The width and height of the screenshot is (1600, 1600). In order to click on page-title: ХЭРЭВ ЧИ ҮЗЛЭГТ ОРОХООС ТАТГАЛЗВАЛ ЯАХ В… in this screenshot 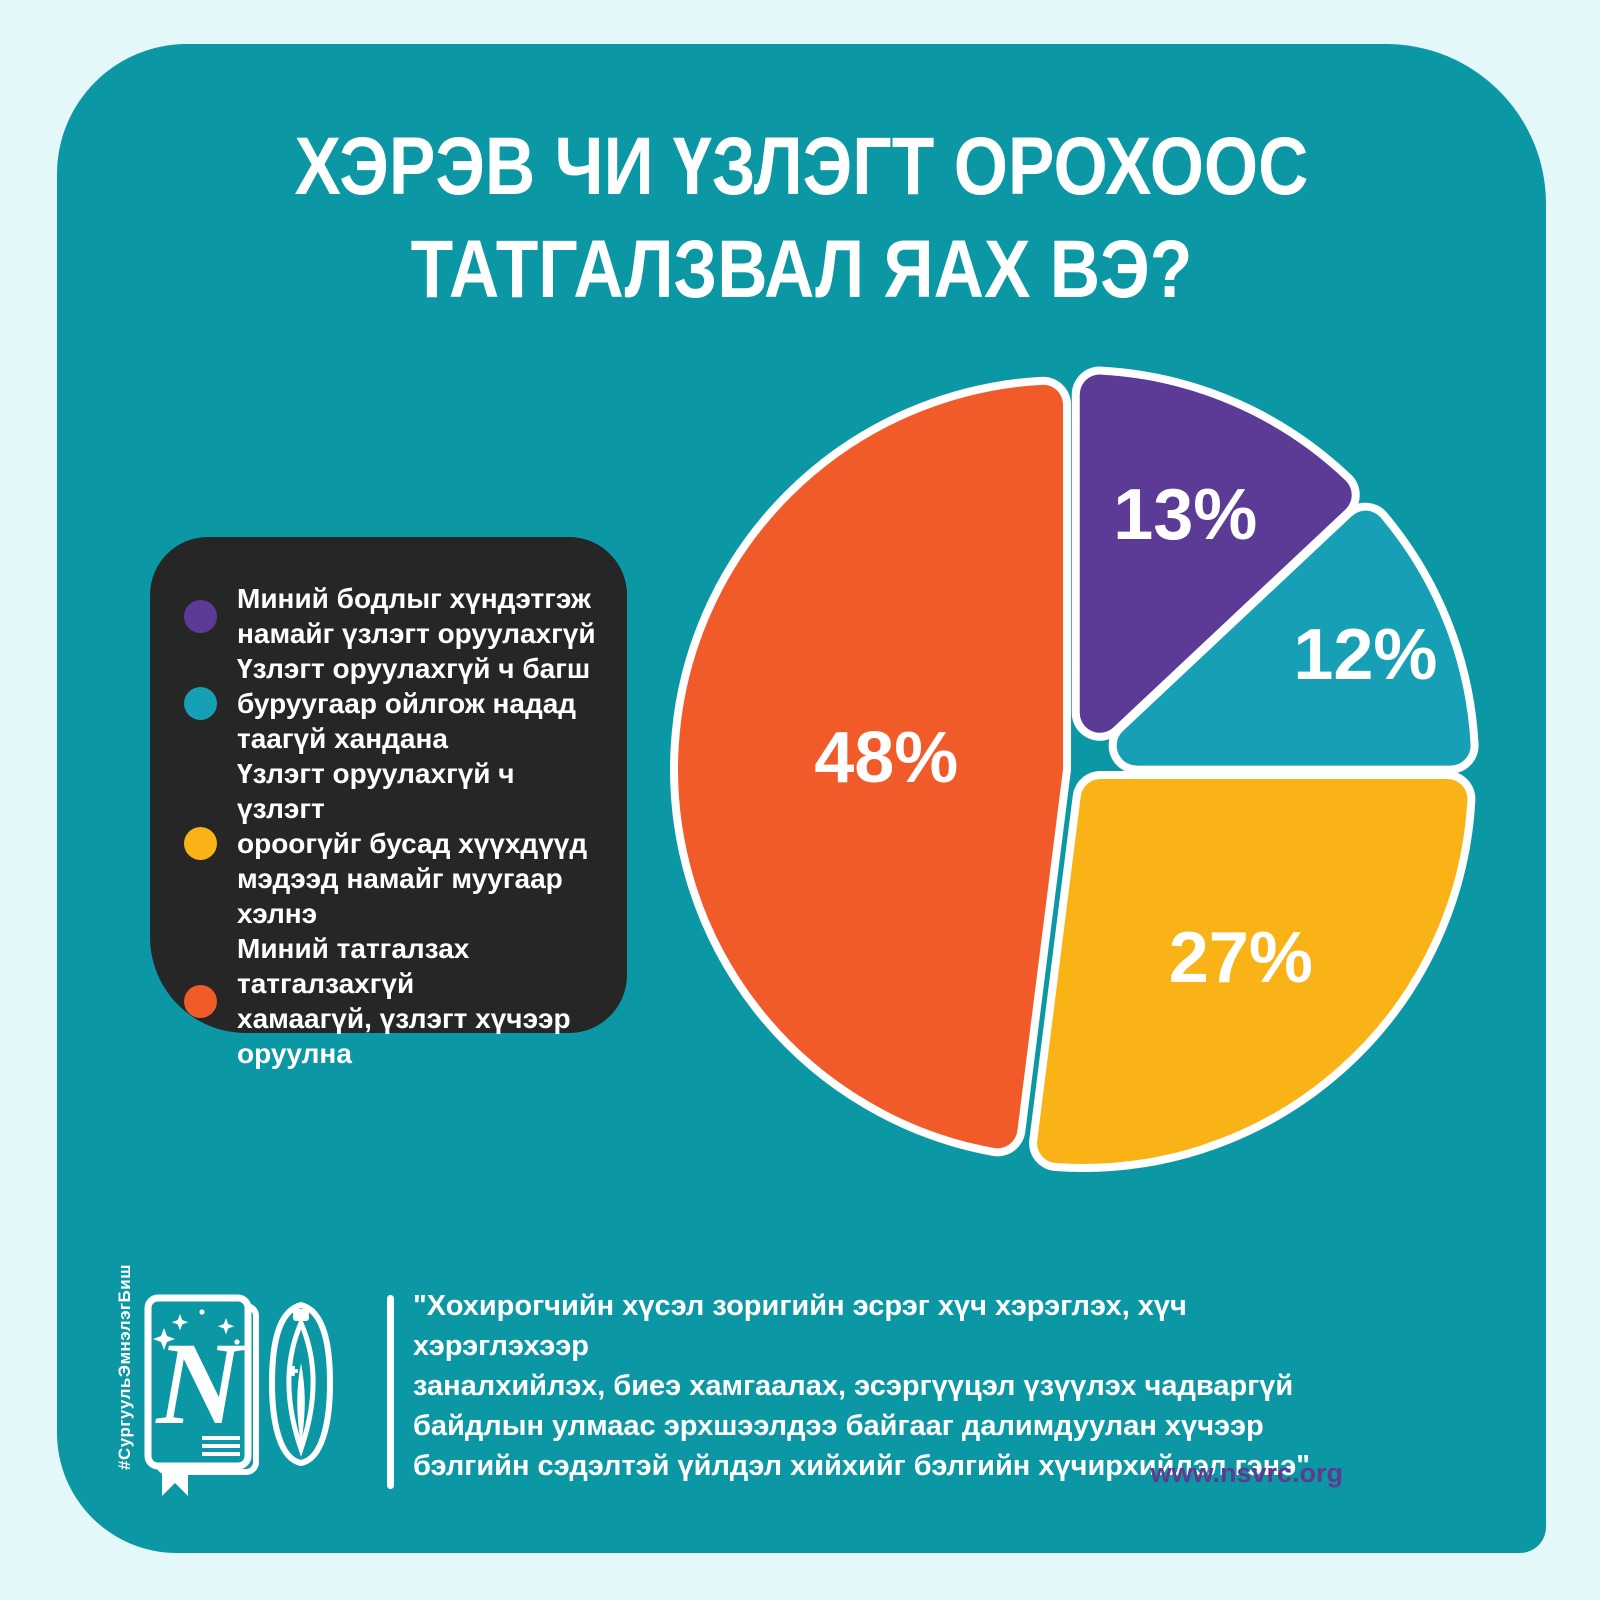, I will do `click(801, 218)`.